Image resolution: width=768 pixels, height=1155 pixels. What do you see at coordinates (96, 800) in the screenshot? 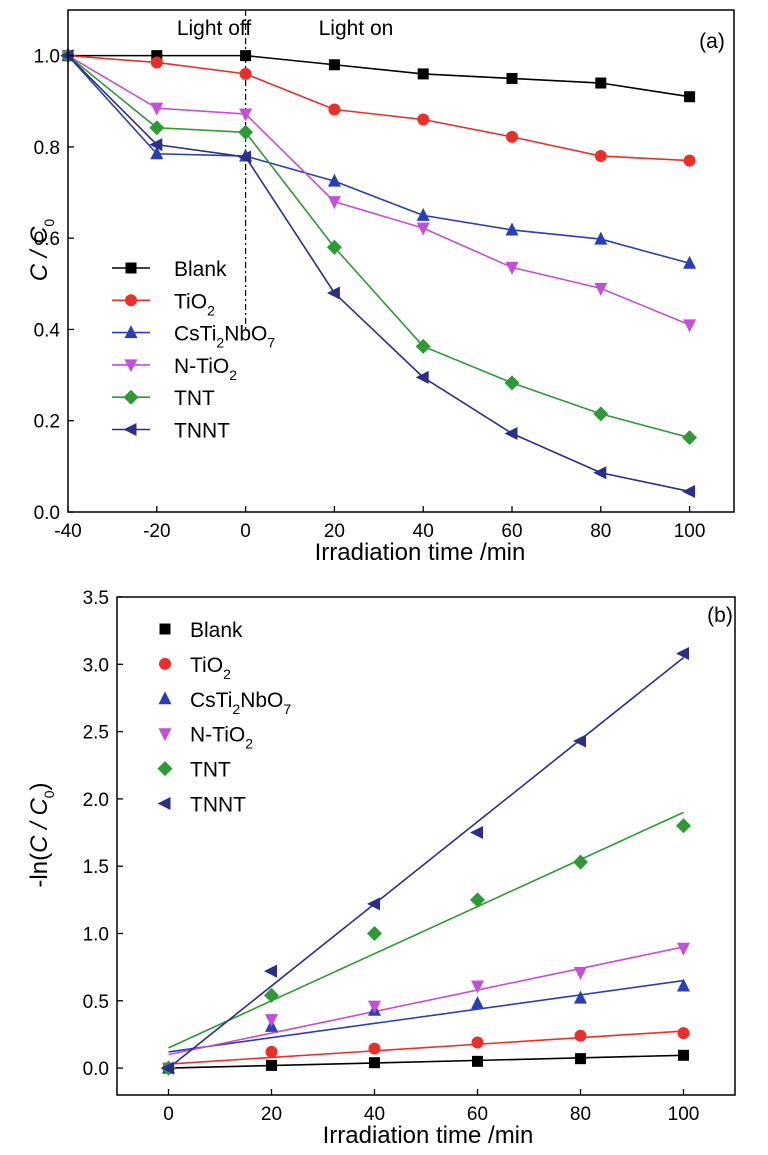
I see `y-tick-label: 2.0` at bounding box center [96, 800].